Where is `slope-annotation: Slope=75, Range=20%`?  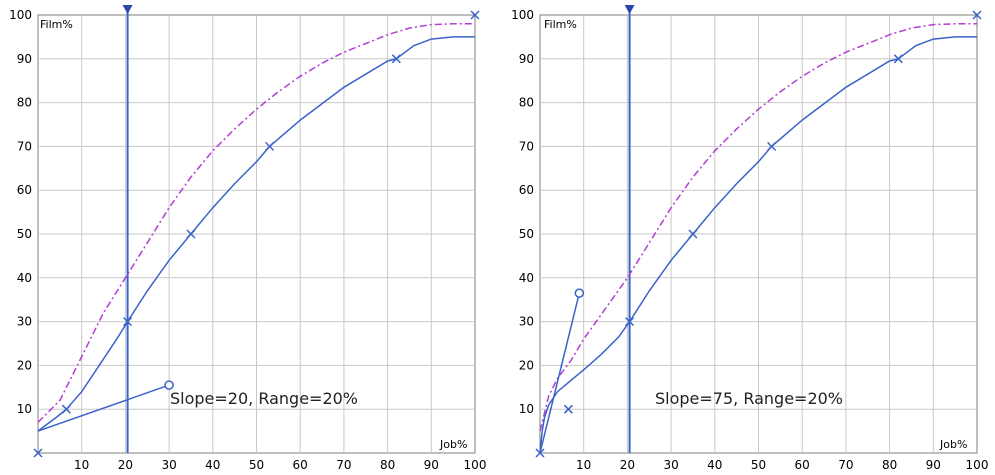
slope-annotation: Slope=75, Range=20% is located at coordinates (749, 398).